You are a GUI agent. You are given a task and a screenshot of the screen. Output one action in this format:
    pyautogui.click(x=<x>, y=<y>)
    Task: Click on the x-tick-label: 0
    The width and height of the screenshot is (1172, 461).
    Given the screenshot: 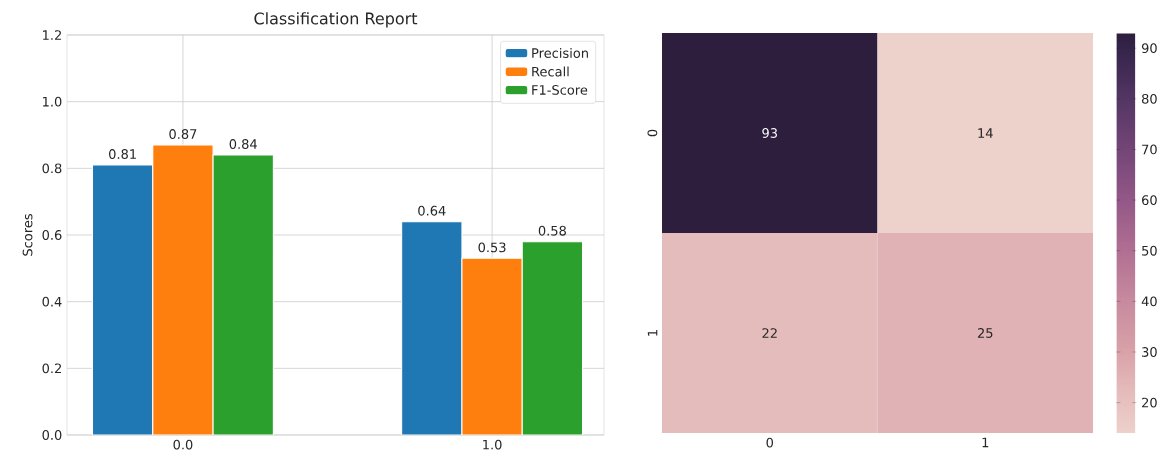 What is the action you would take?
    pyautogui.click(x=770, y=442)
    